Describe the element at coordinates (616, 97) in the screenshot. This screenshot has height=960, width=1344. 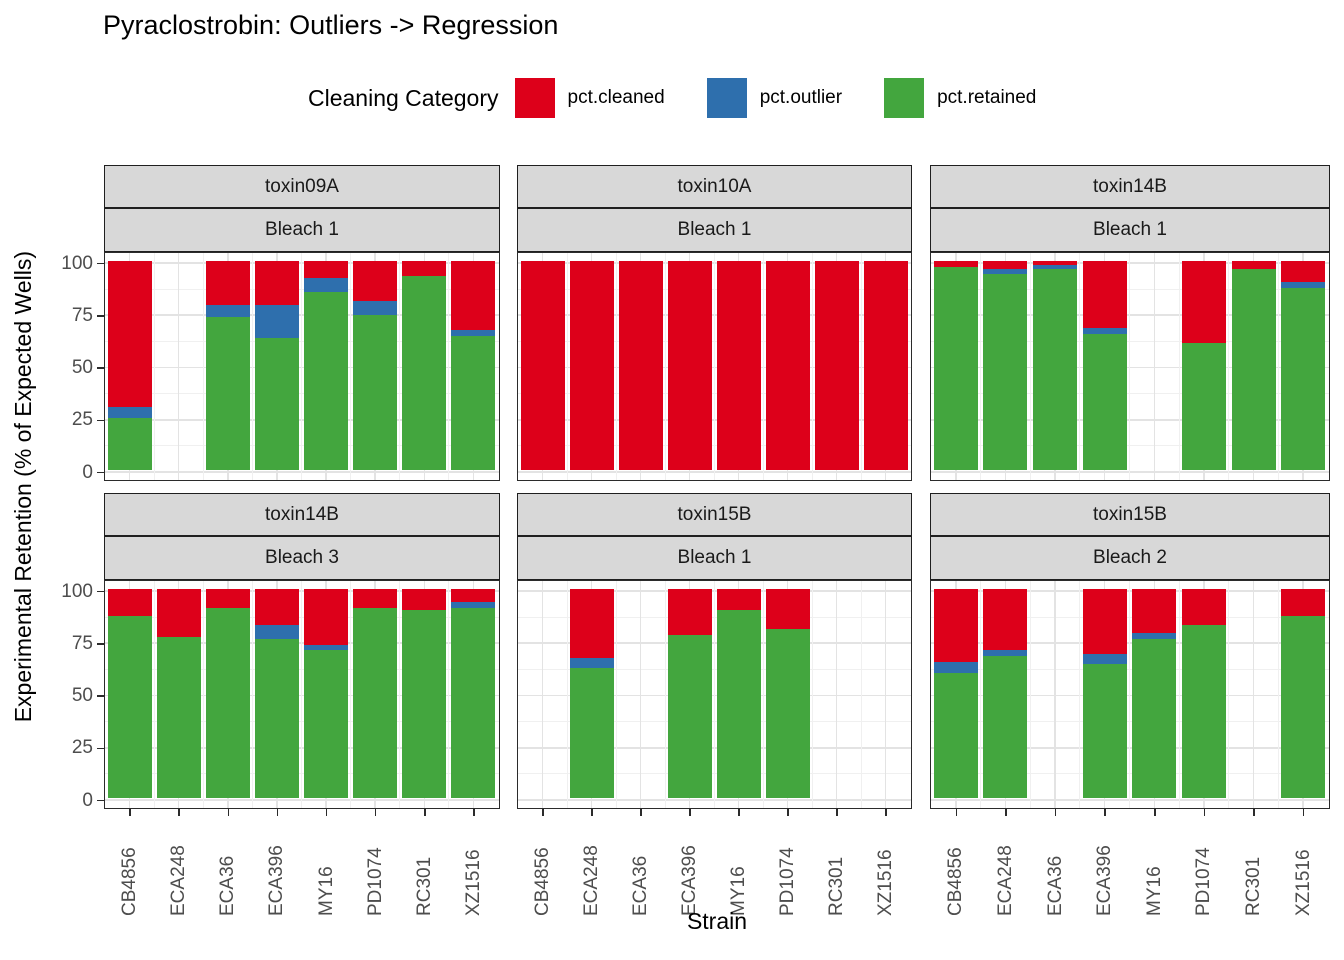
I see `legend-label-pct-cleaned: pct.cleaned` at that location.